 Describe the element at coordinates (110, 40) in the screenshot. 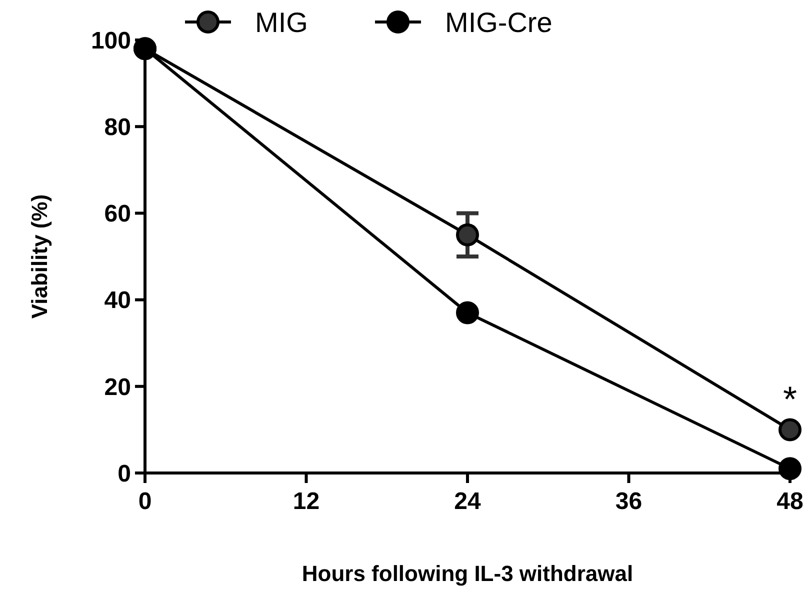

I see `y-tick-label: 100` at that location.